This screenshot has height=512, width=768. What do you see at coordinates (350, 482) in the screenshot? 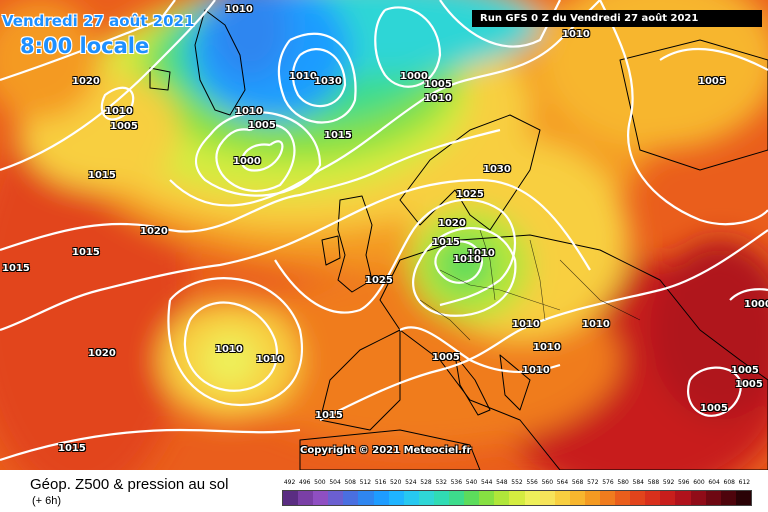
I see `scale-tick-label: 508` at bounding box center [350, 482].